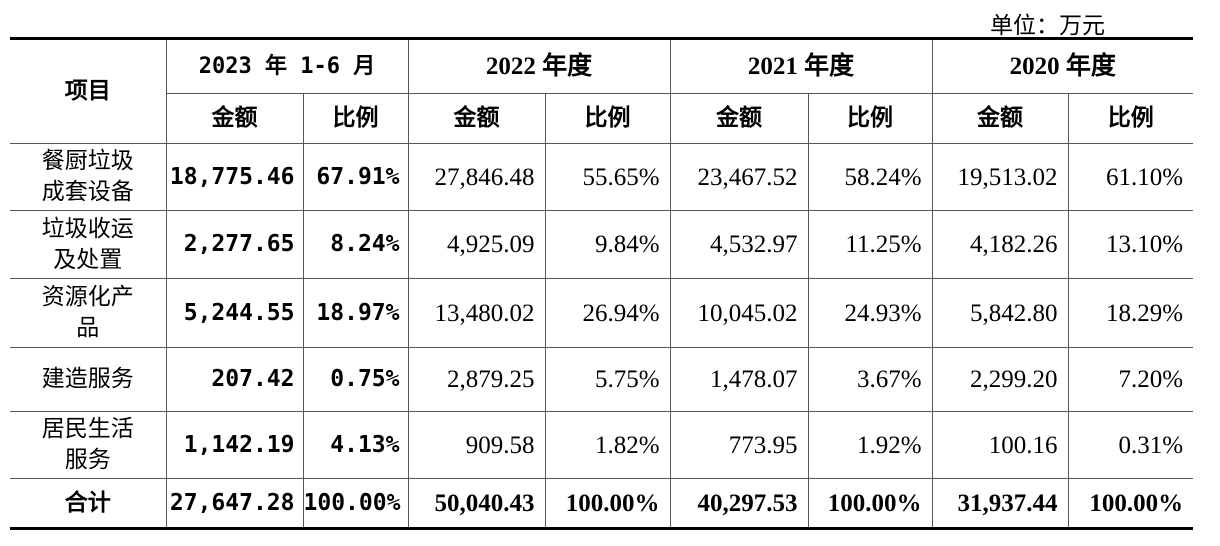  I want to click on header-row-metrics: 金额 比例 金额 比例 金额 比例 金额 比例, so click(602, 118).